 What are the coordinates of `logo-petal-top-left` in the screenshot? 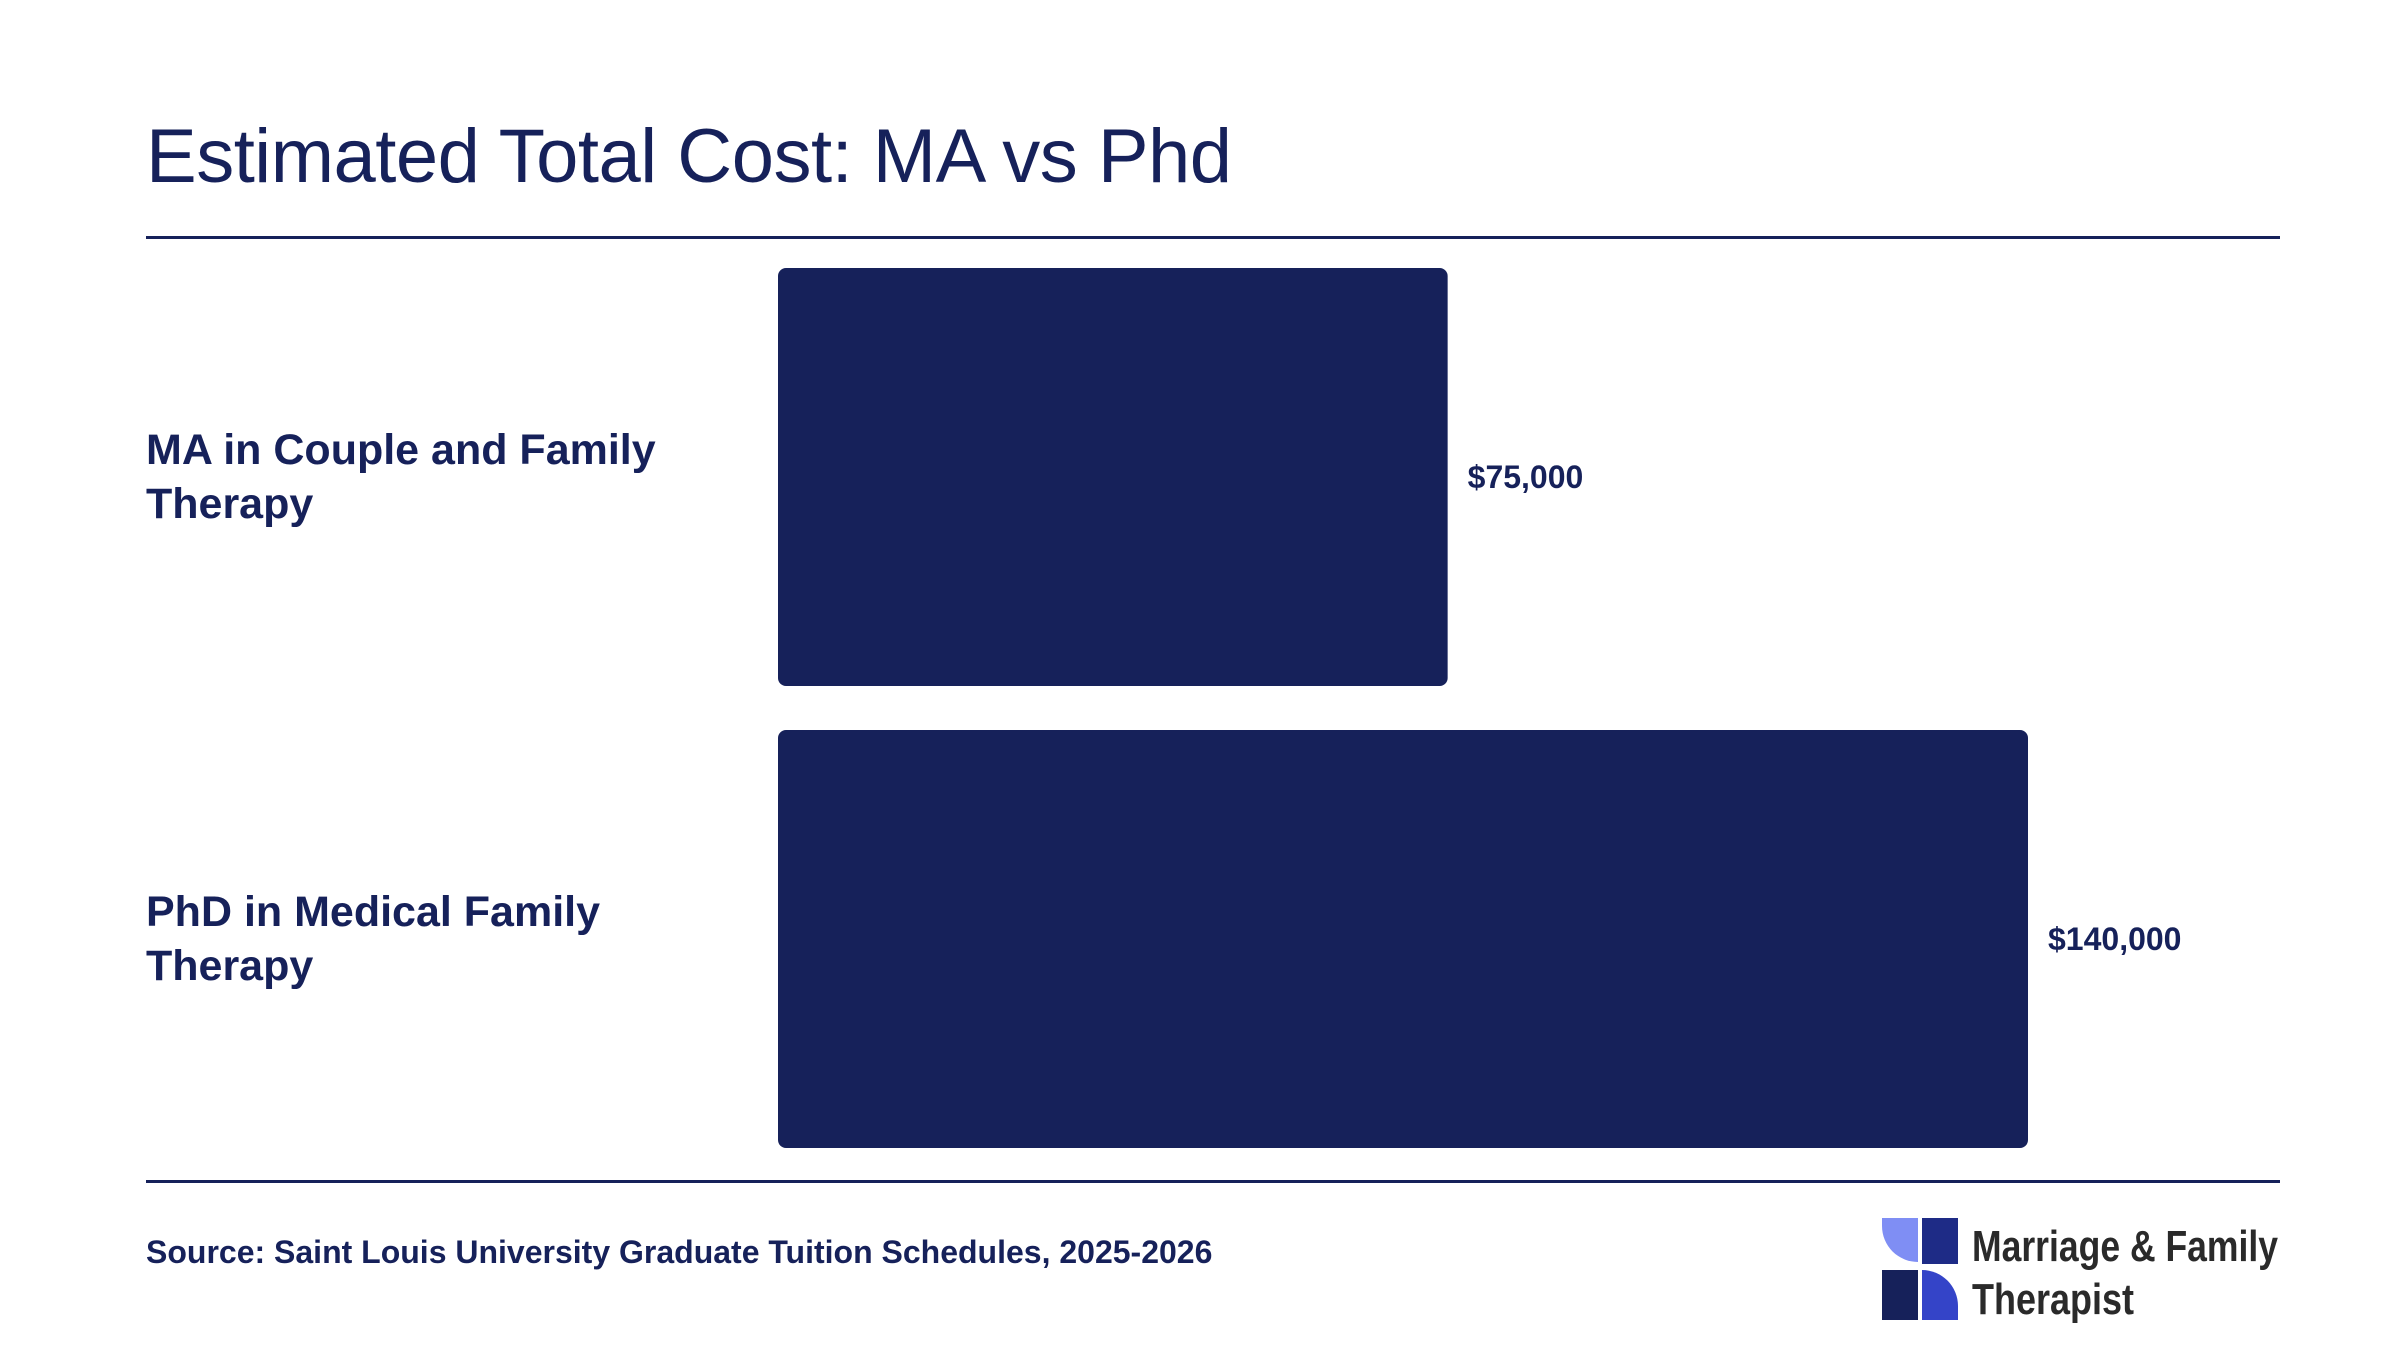 It's located at (1900, 1240).